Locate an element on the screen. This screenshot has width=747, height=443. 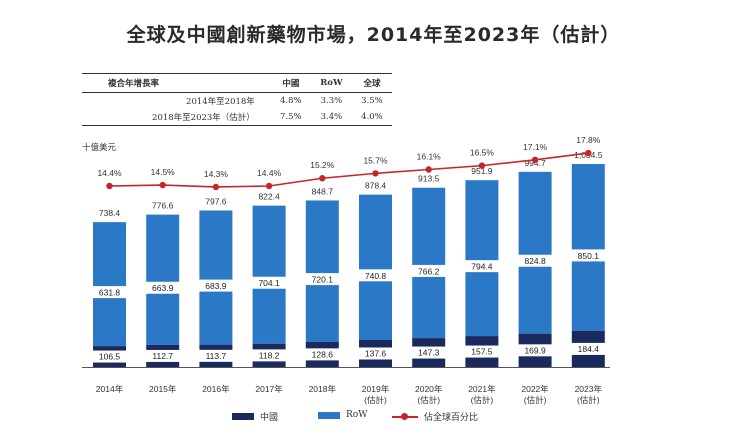
bar-row-label: 631.8 is located at coordinates (110, 293).